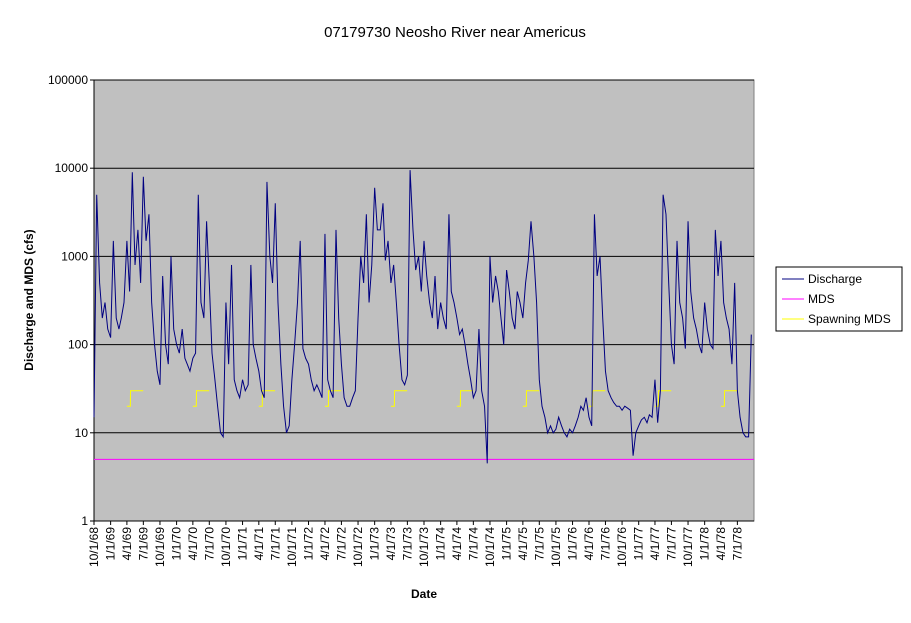 The height and width of the screenshot is (623, 911). I want to click on x-axis-title: Date, so click(424, 594).